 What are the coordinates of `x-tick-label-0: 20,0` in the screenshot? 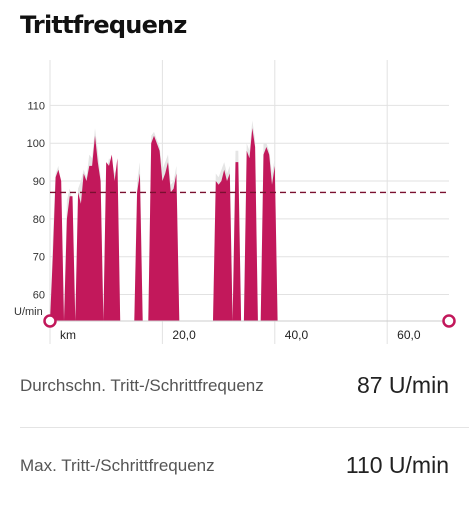 It's located at (184, 335).